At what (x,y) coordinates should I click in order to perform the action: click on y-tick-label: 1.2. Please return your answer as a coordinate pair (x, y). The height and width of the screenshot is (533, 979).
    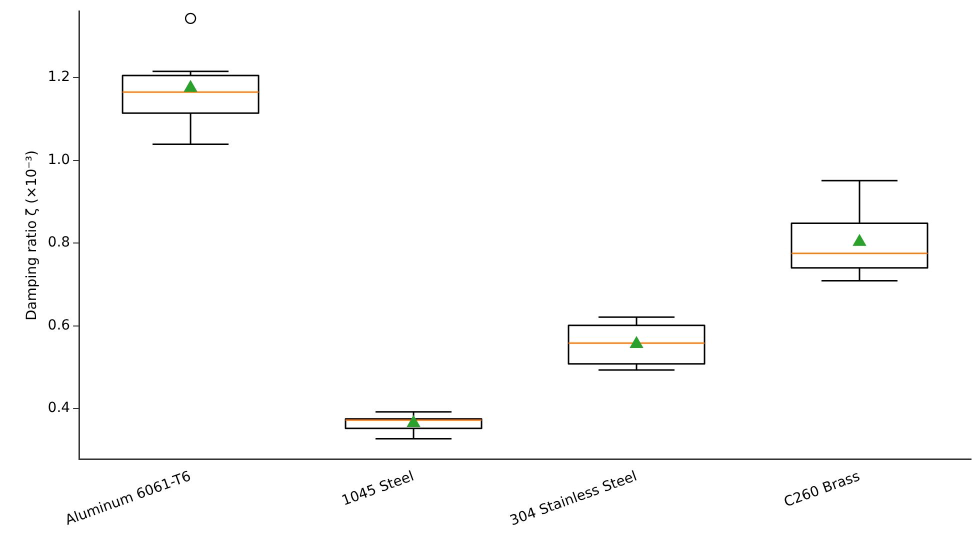
    Looking at the image, I should click on (59, 77).